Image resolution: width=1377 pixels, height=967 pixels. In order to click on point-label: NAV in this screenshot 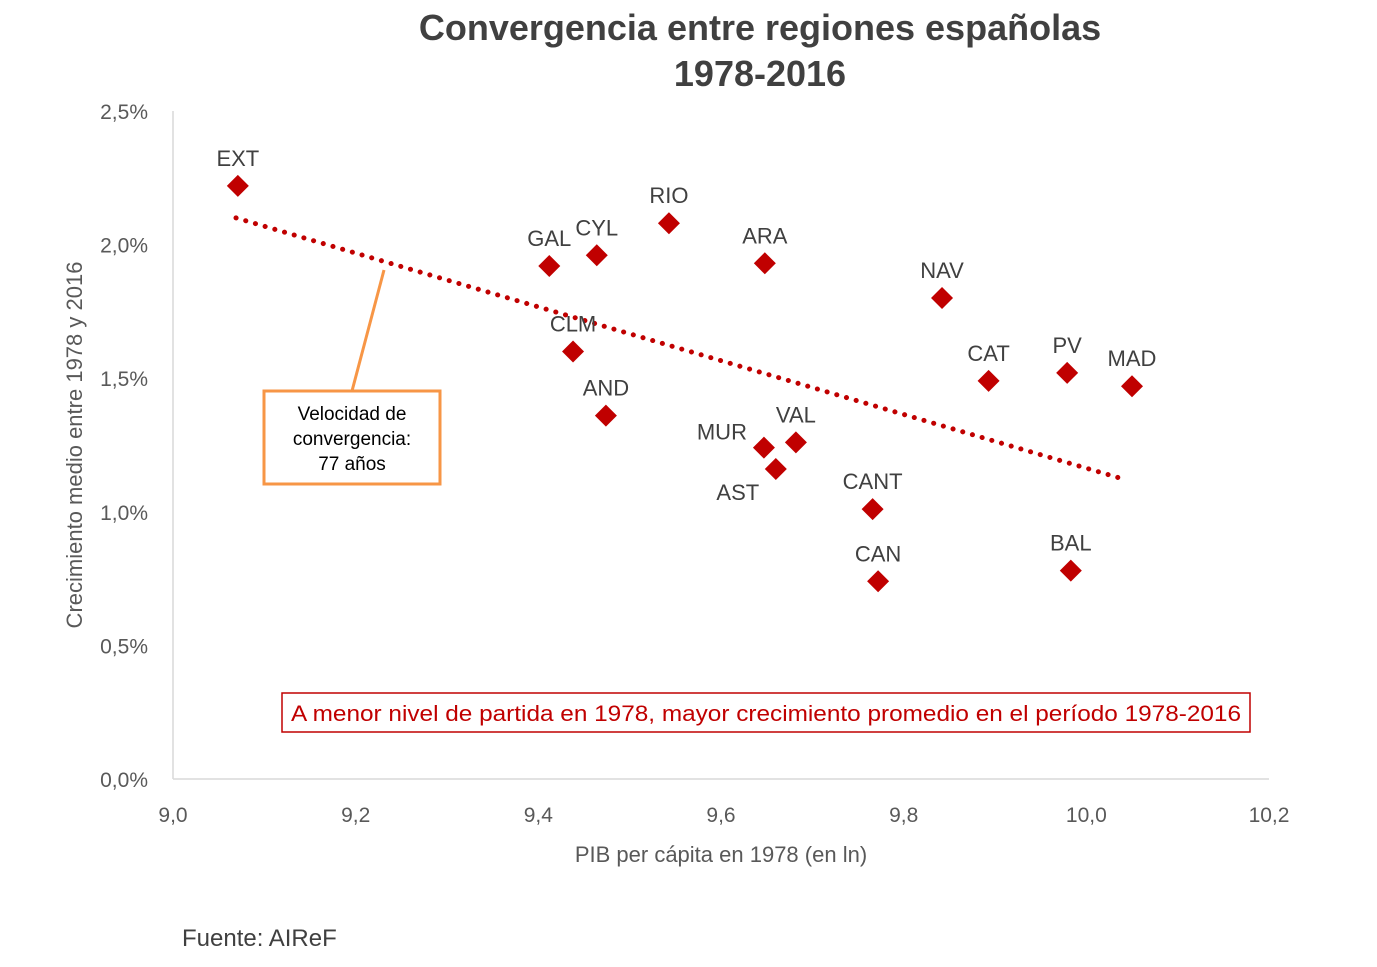, I will do `click(942, 270)`.